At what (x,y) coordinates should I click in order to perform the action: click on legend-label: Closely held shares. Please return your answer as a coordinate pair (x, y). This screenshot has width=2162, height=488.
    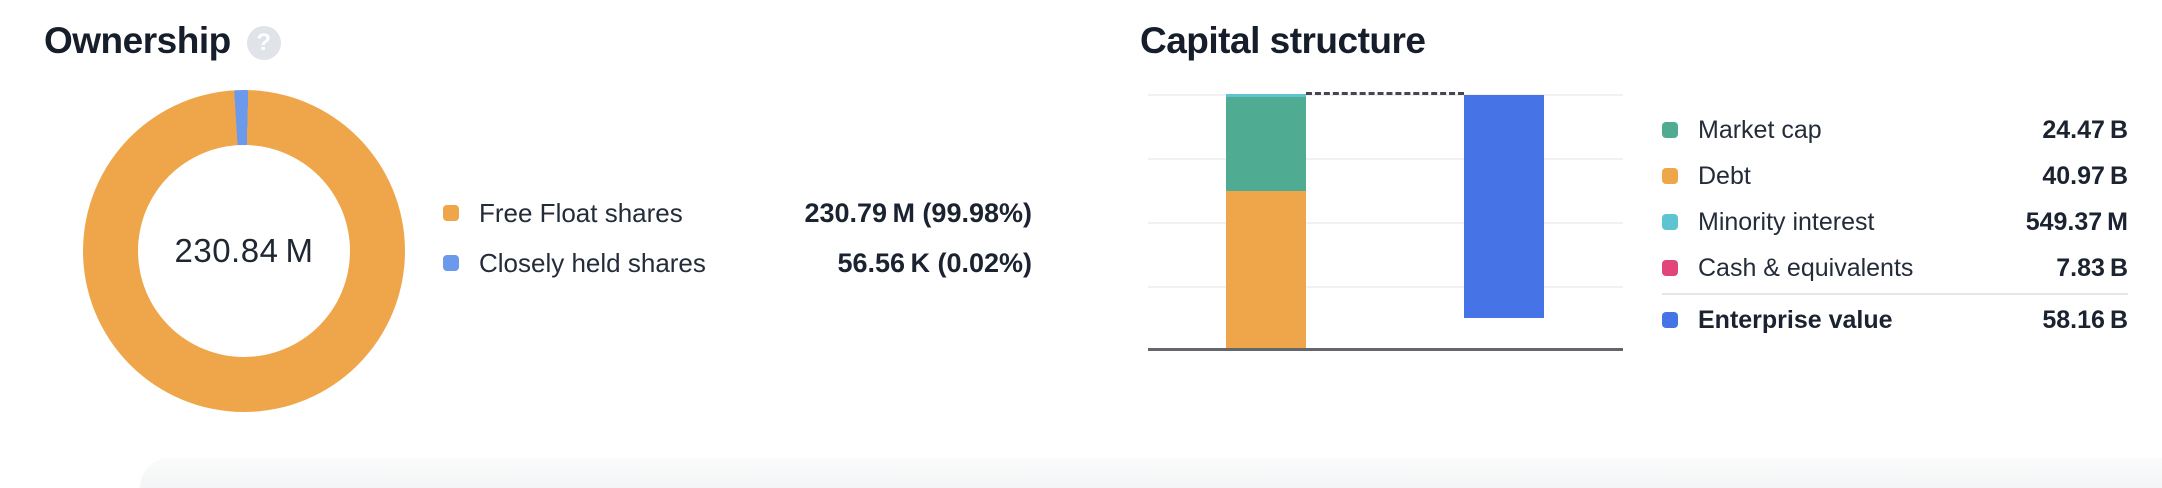
    Looking at the image, I should click on (592, 262).